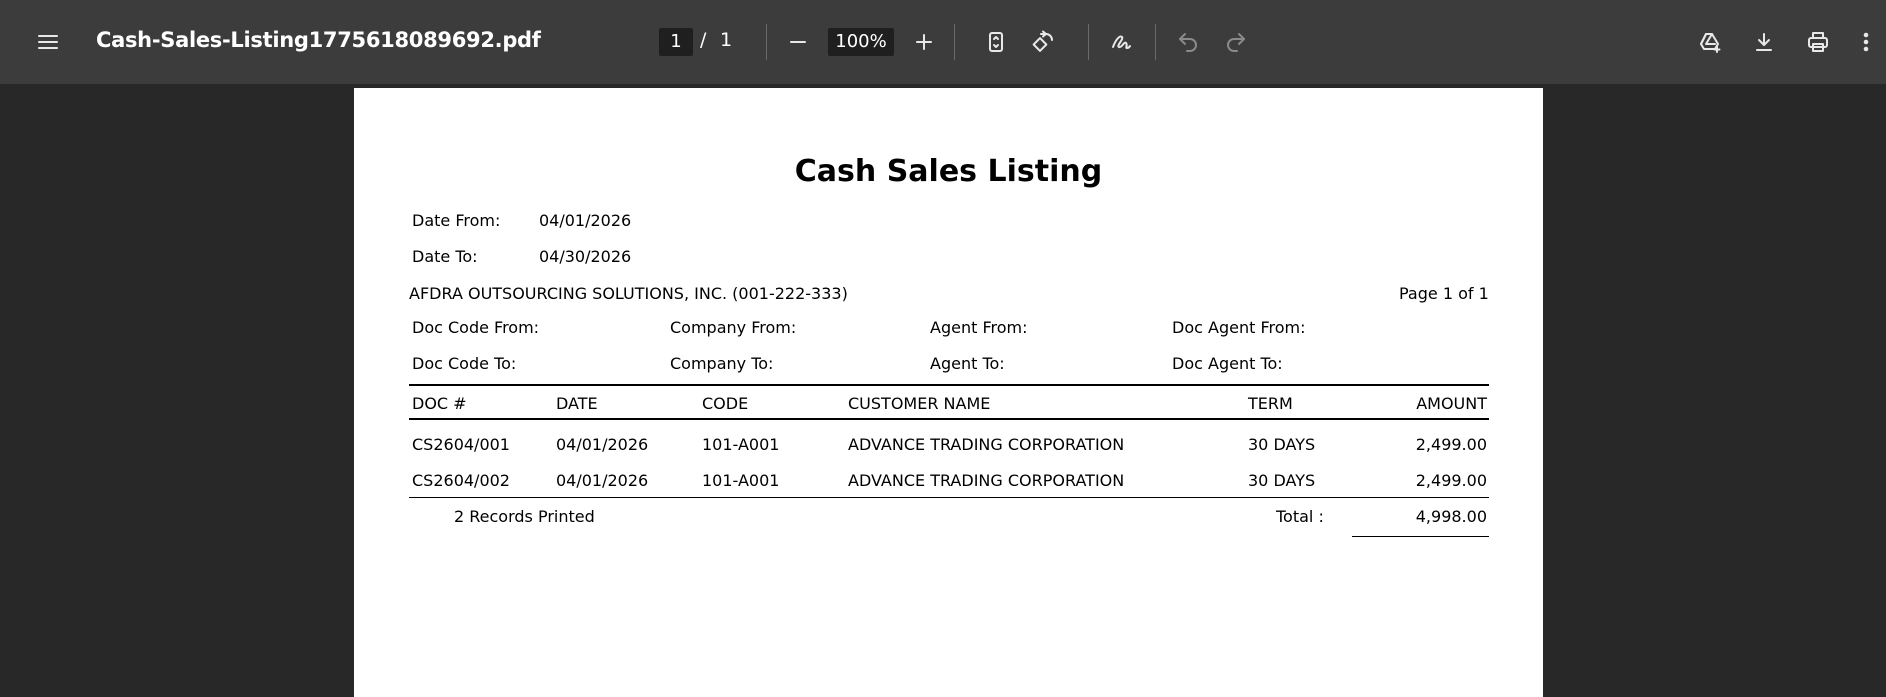  I want to click on cell-doc: CS2604/001, so click(461, 444).